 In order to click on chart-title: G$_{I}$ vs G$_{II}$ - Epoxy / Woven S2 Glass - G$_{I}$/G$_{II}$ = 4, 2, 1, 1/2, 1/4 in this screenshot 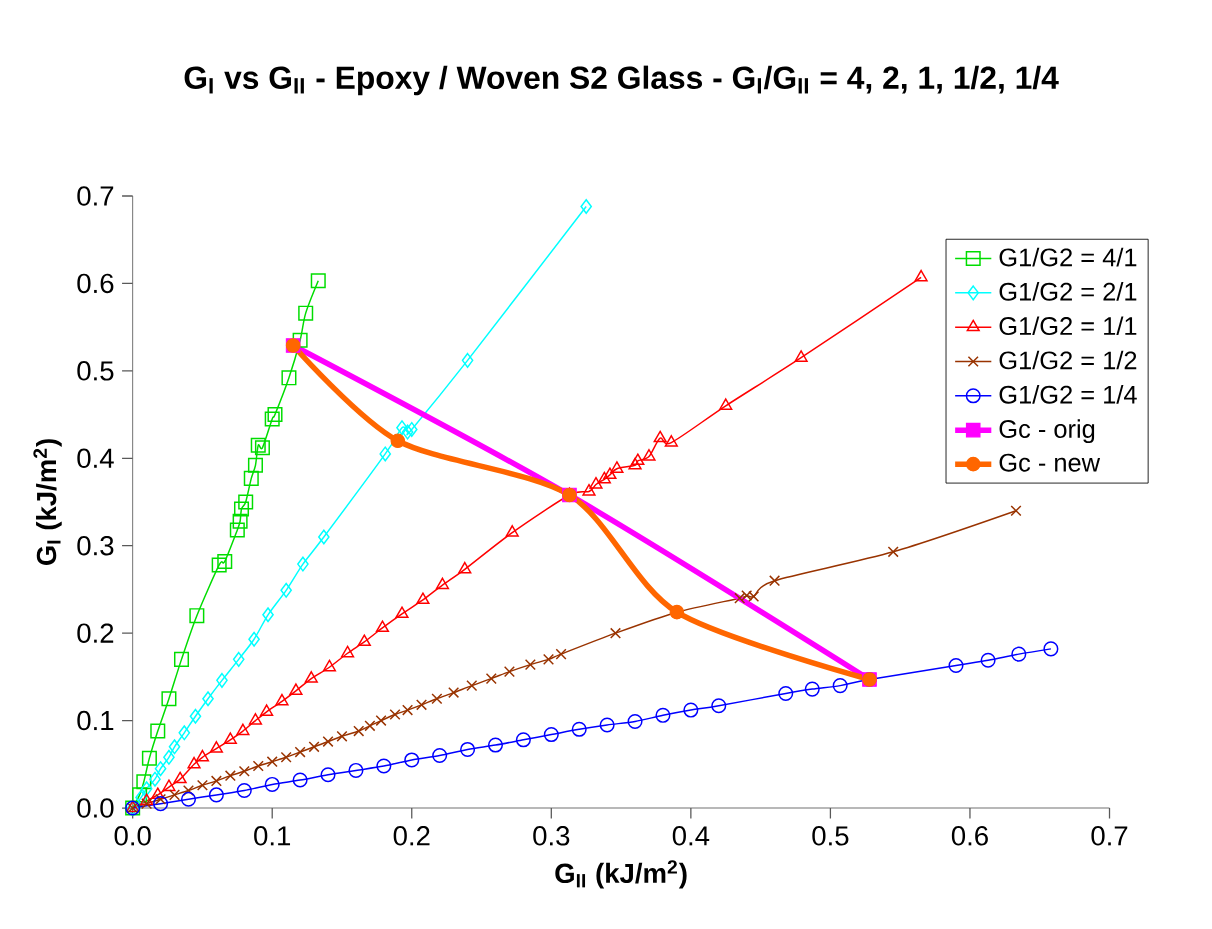, I will do `click(621, 80)`.